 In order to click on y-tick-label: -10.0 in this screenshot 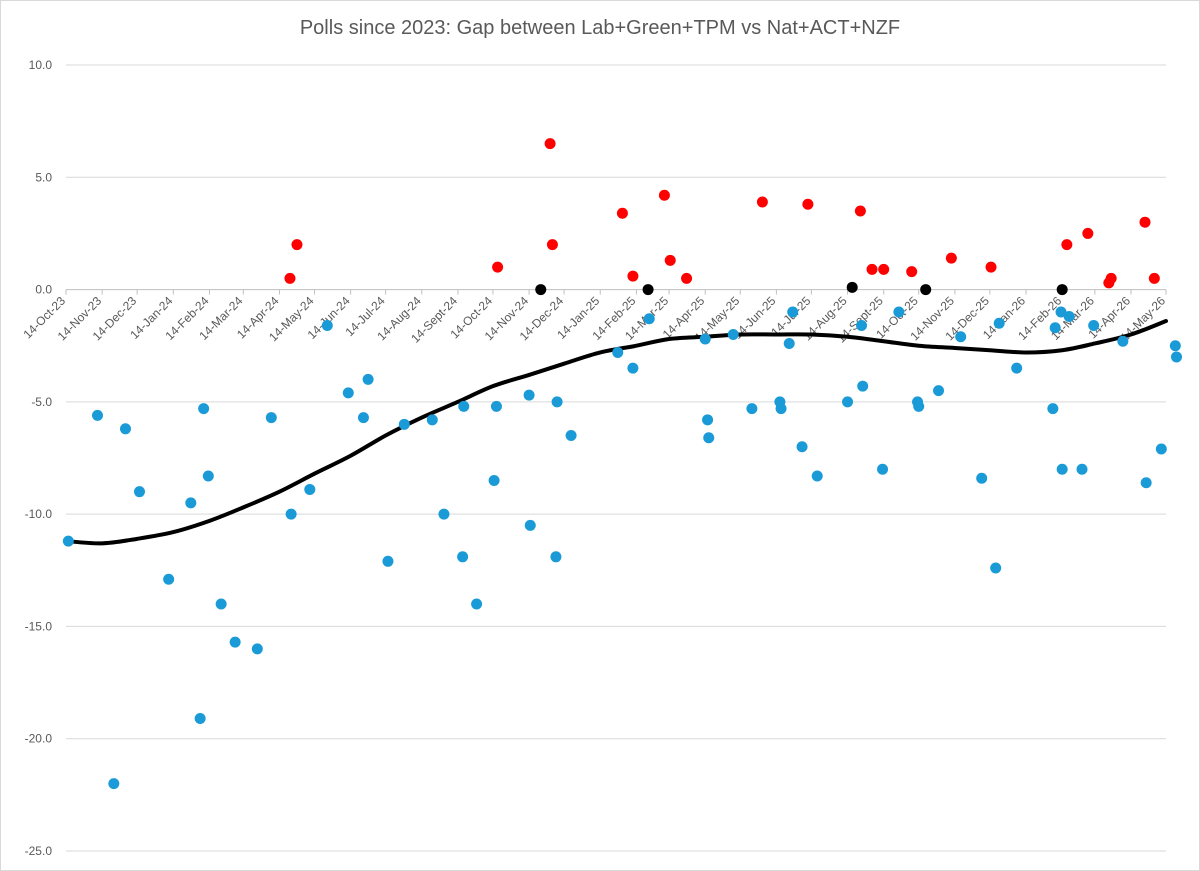, I will do `click(39, 514)`.